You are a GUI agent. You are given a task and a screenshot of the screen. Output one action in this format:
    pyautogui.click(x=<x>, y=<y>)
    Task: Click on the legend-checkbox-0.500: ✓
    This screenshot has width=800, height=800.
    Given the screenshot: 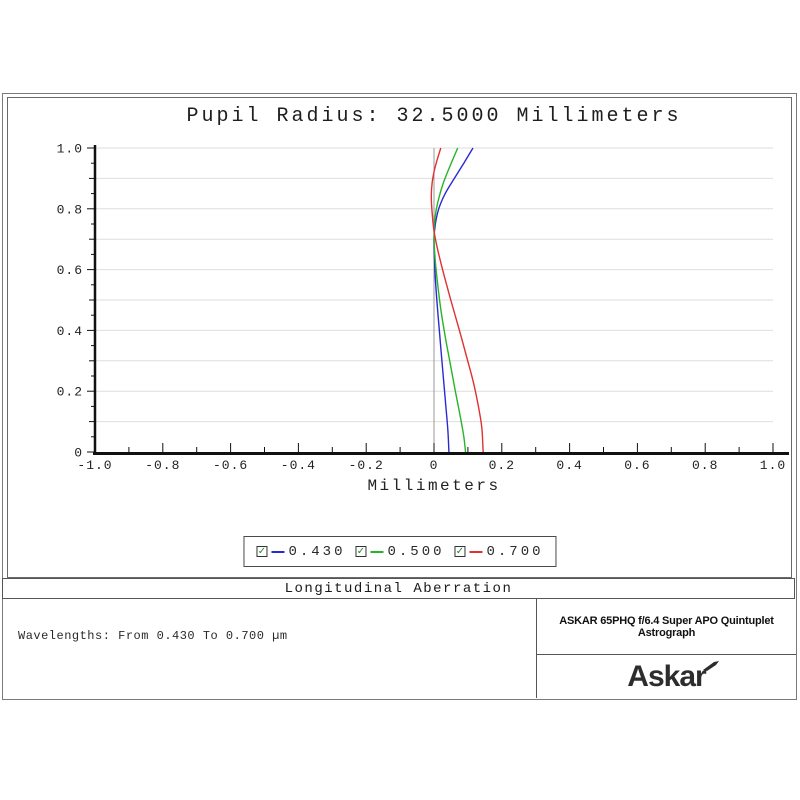 What is the action you would take?
    pyautogui.click(x=361, y=551)
    